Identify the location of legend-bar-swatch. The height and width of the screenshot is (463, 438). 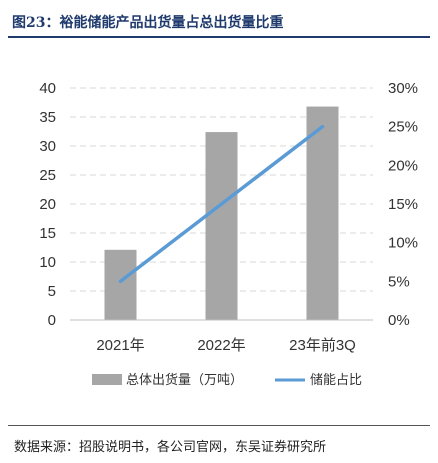
(107, 379).